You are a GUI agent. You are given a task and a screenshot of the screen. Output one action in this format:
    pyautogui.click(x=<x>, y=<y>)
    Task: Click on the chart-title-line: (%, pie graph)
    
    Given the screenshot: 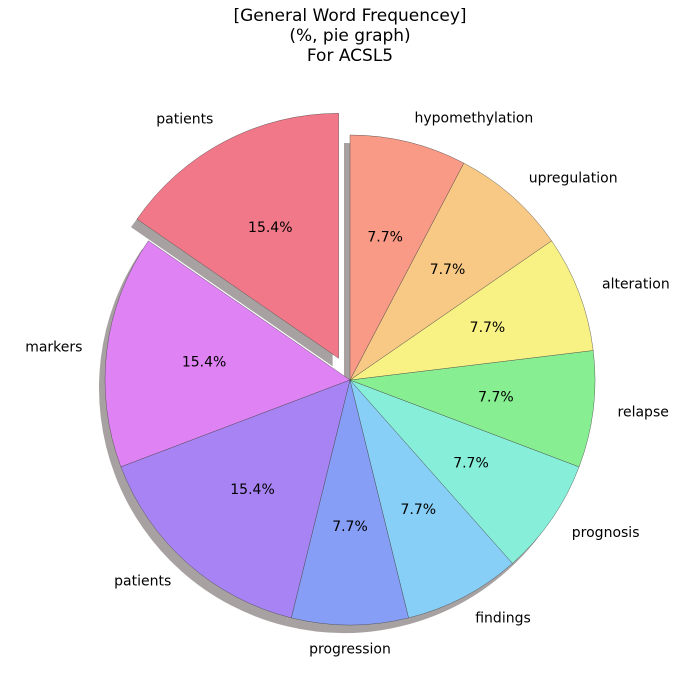 What is the action you would take?
    pyautogui.click(x=349, y=36)
    